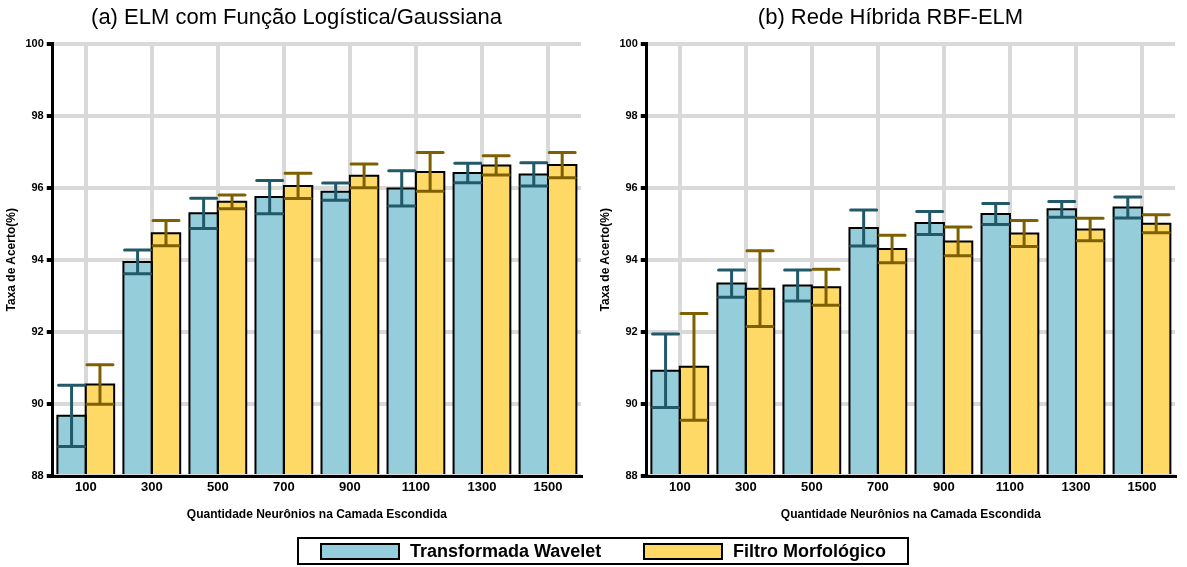  Describe the element at coordinates (810, 551) in the screenshot. I see `legend-label: Filtro Morfológico` at that location.